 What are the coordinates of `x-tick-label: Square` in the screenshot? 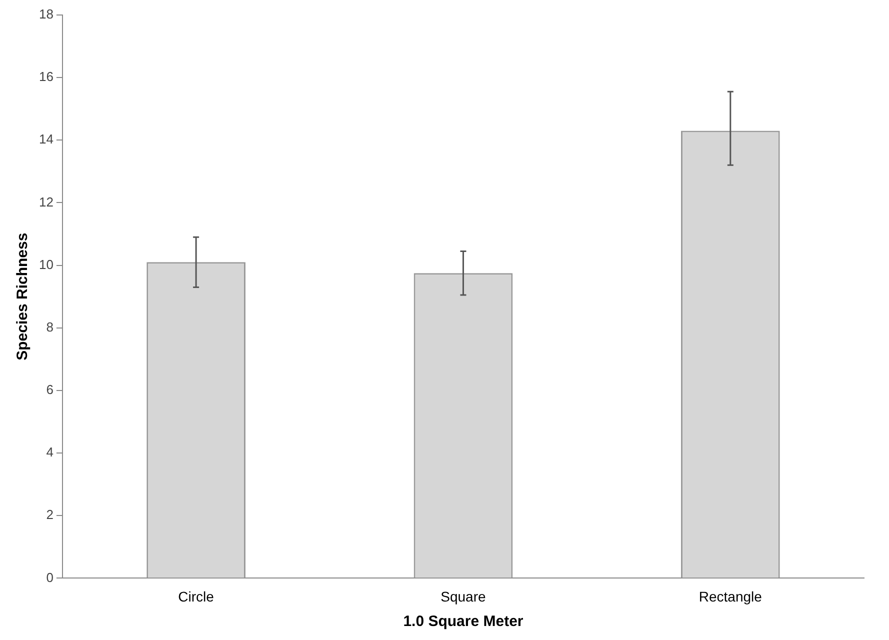 It's located at (463, 596).